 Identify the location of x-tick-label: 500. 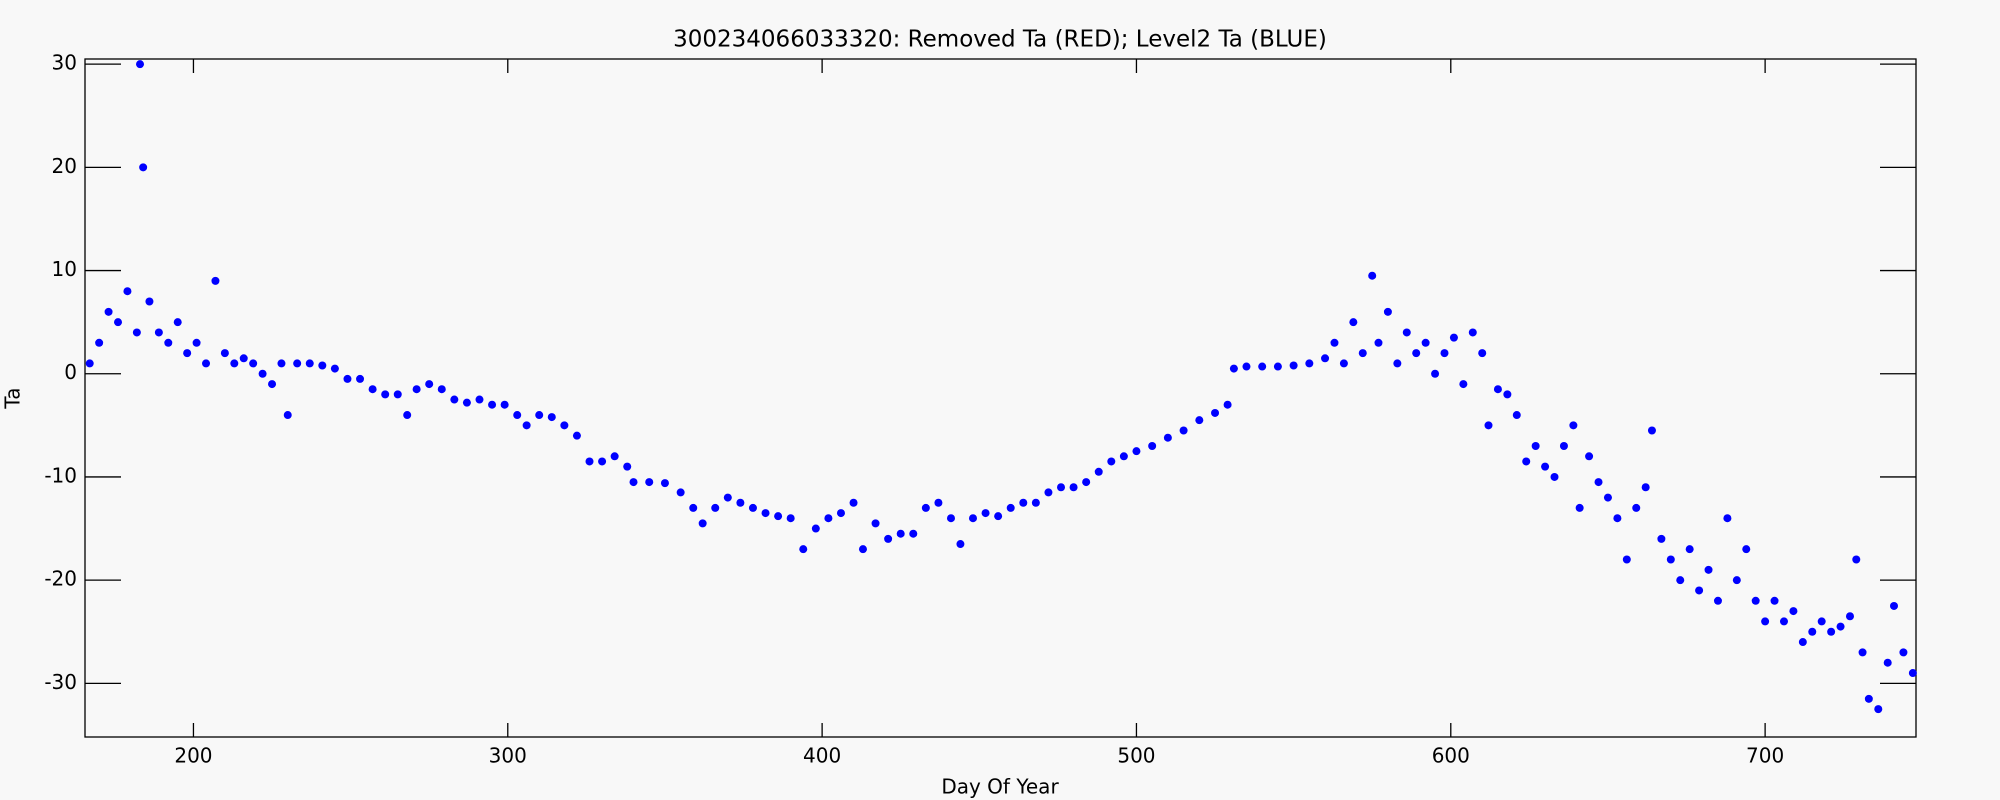
(1136, 756).